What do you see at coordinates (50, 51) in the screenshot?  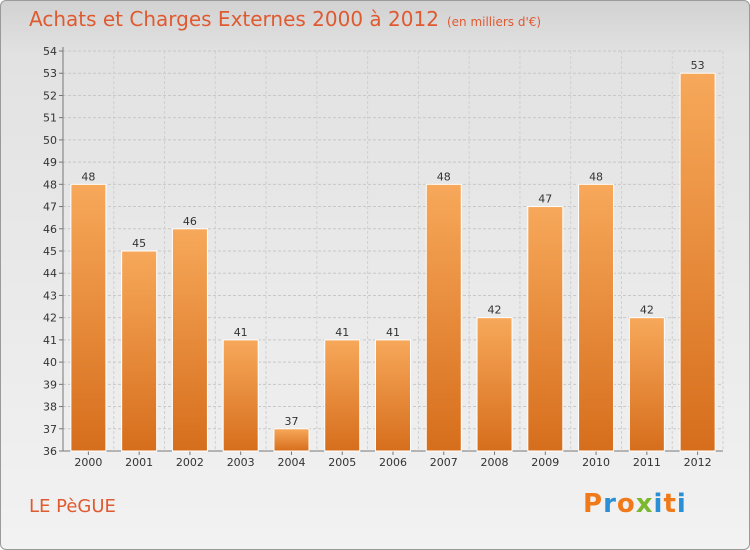 I see `y-tick-label: 54` at bounding box center [50, 51].